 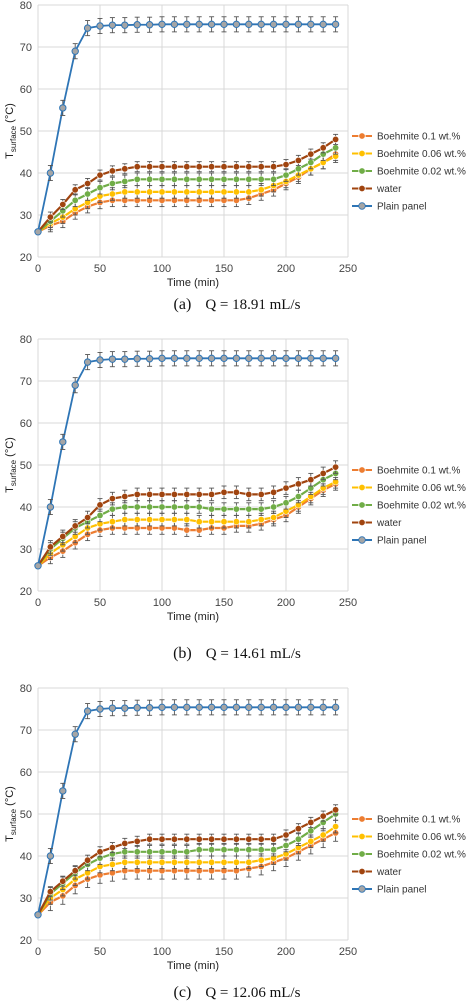 I want to click on y-tick-label: 30, so click(x=26, y=899).